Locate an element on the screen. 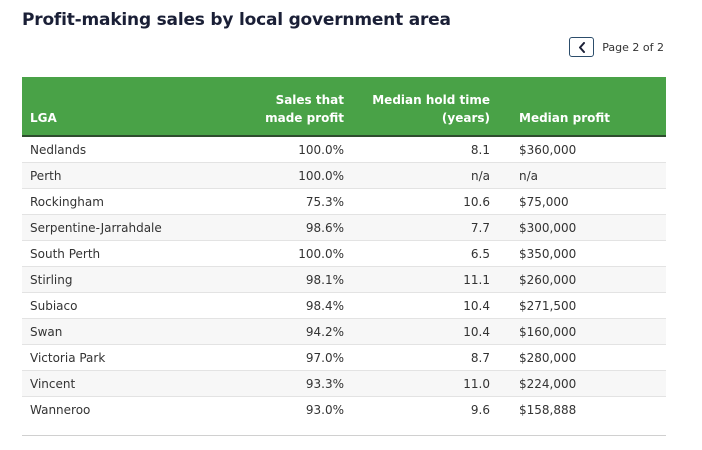  cell-median-profit: $280,000 is located at coordinates (578, 357).